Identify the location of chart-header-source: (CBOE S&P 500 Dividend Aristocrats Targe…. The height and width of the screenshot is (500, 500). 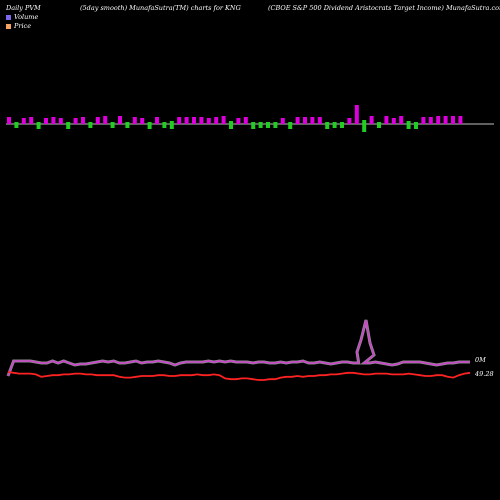
(384, 8).